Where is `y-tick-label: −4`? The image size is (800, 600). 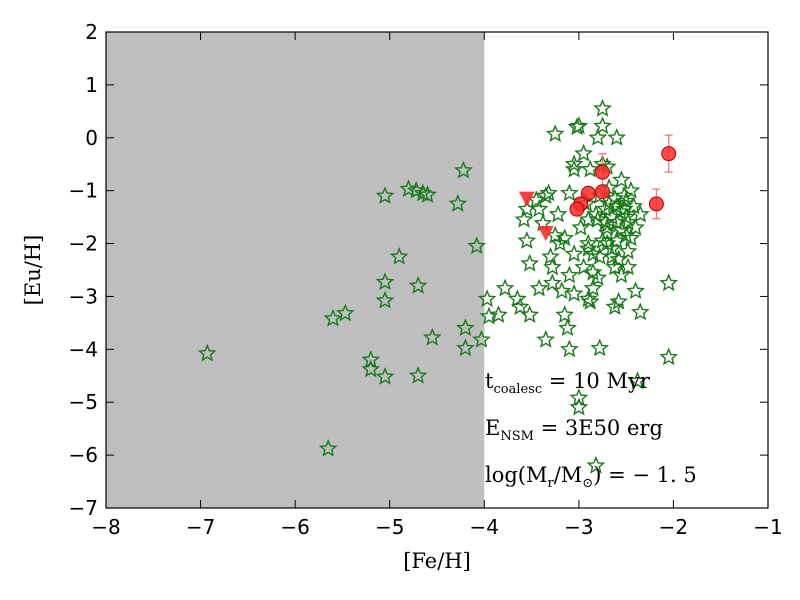
y-tick-label: −4 is located at coordinates (83, 349).